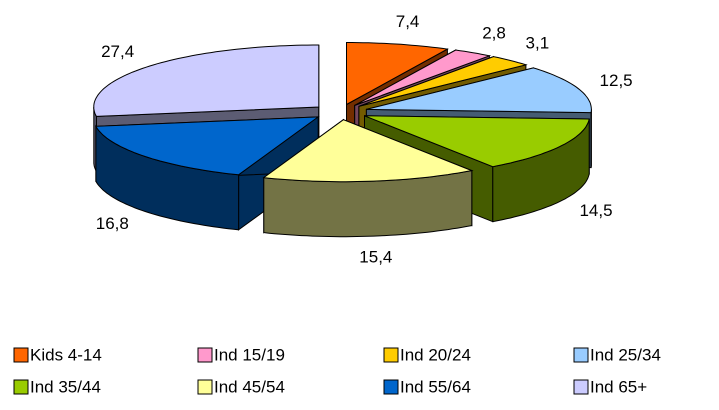 The width and height of the screenshot is (719, 410). I want to click on data-label: 2,8, so click(494, 32).